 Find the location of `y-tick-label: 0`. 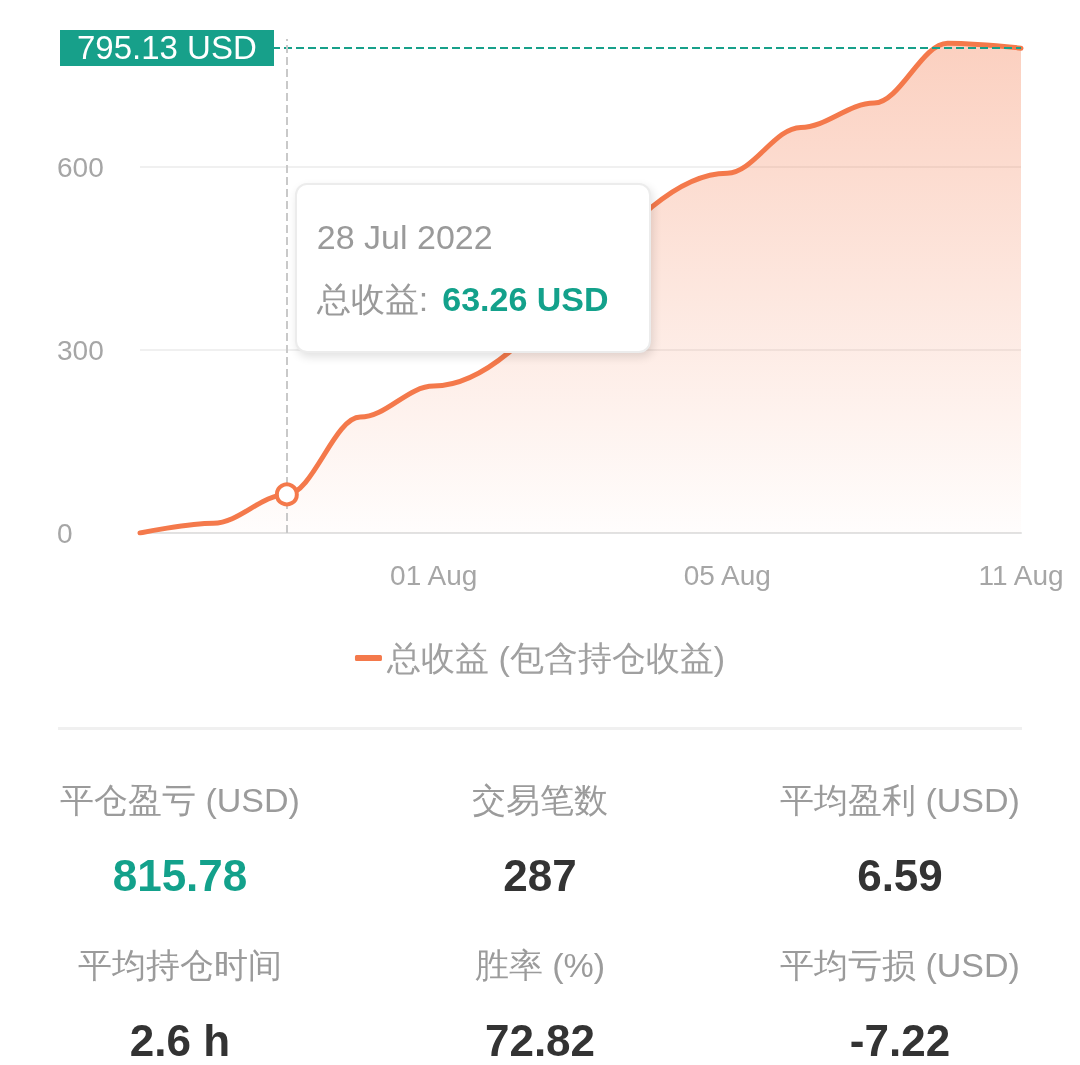

y-tick-label: 0 is located at coordinates (65, 533).